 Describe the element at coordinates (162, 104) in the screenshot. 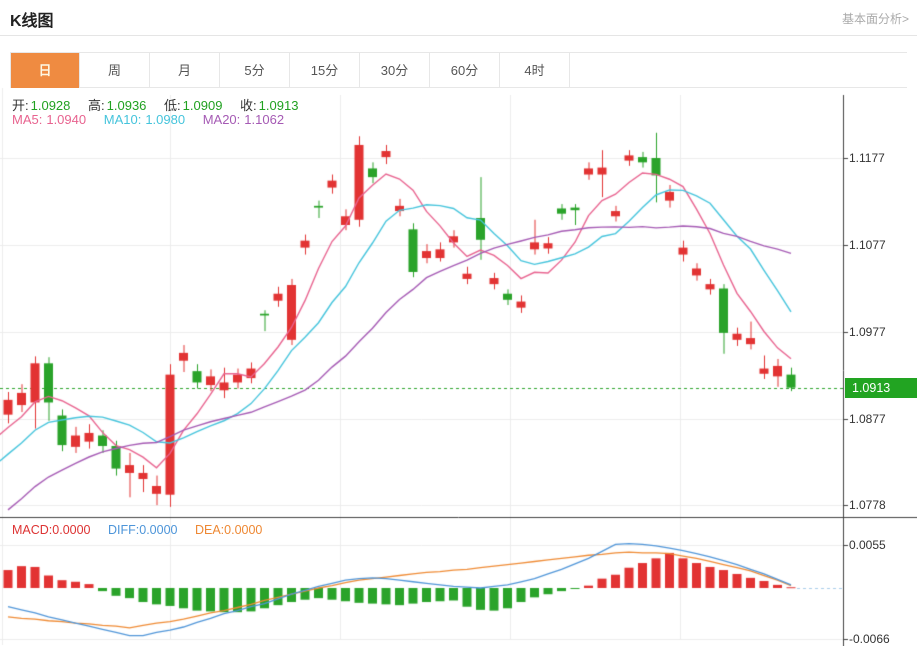

I see `ohlc-readout: 开: 1.0928 高: 1.0936 低: 1.0909 收: 1.0913` at that location.